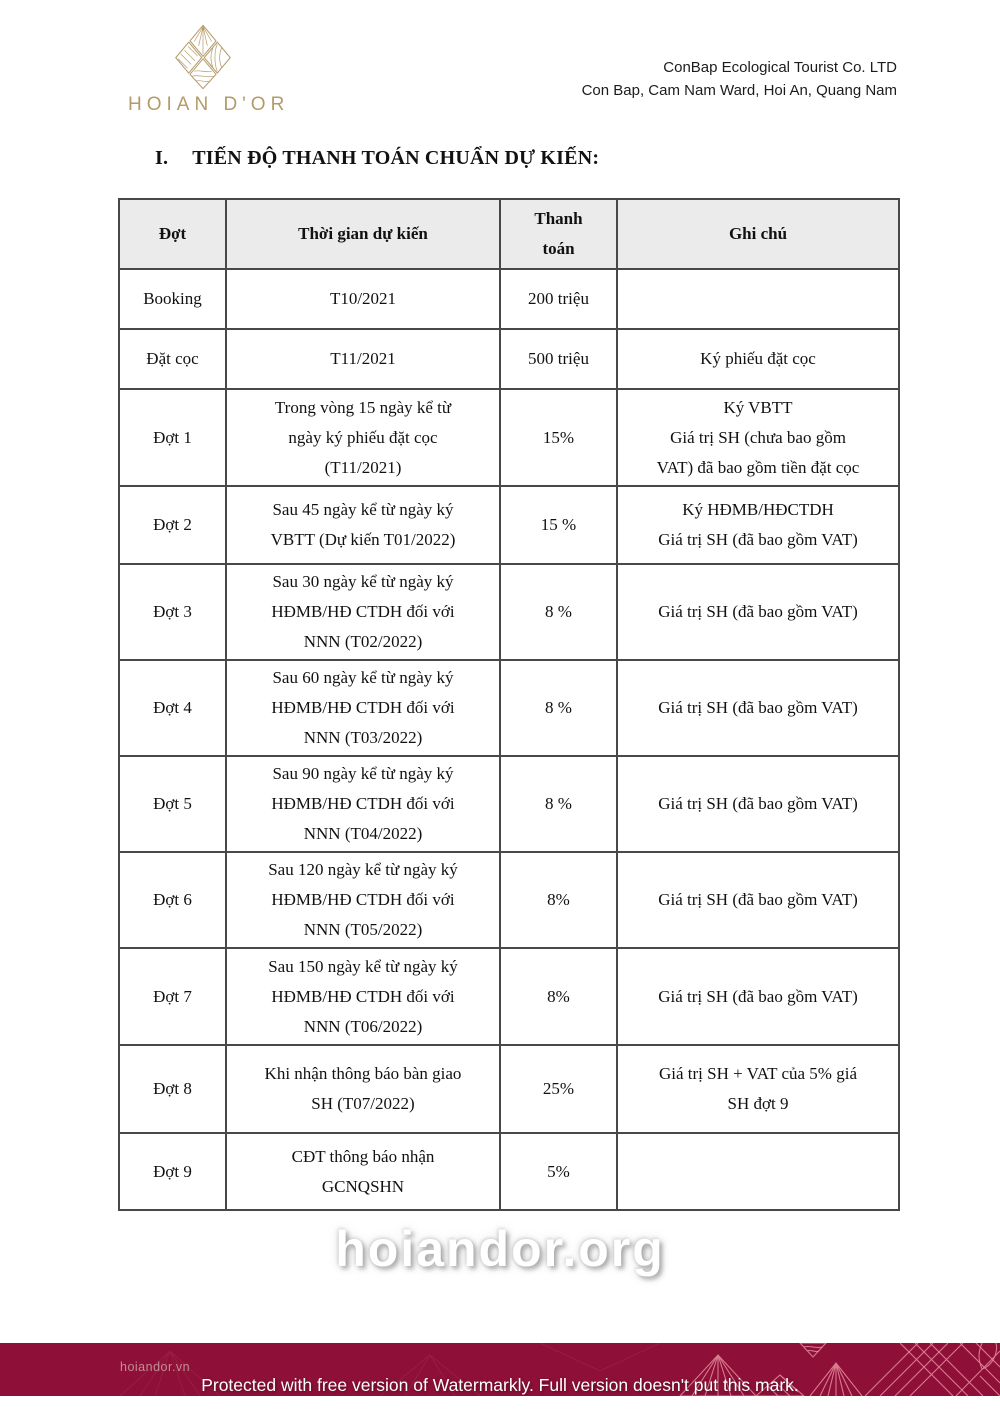 The width and height of the screenshot is (1000, 1414). I want to click on note-cell: Ký phiếu đặt cọc, so click(758, 359).